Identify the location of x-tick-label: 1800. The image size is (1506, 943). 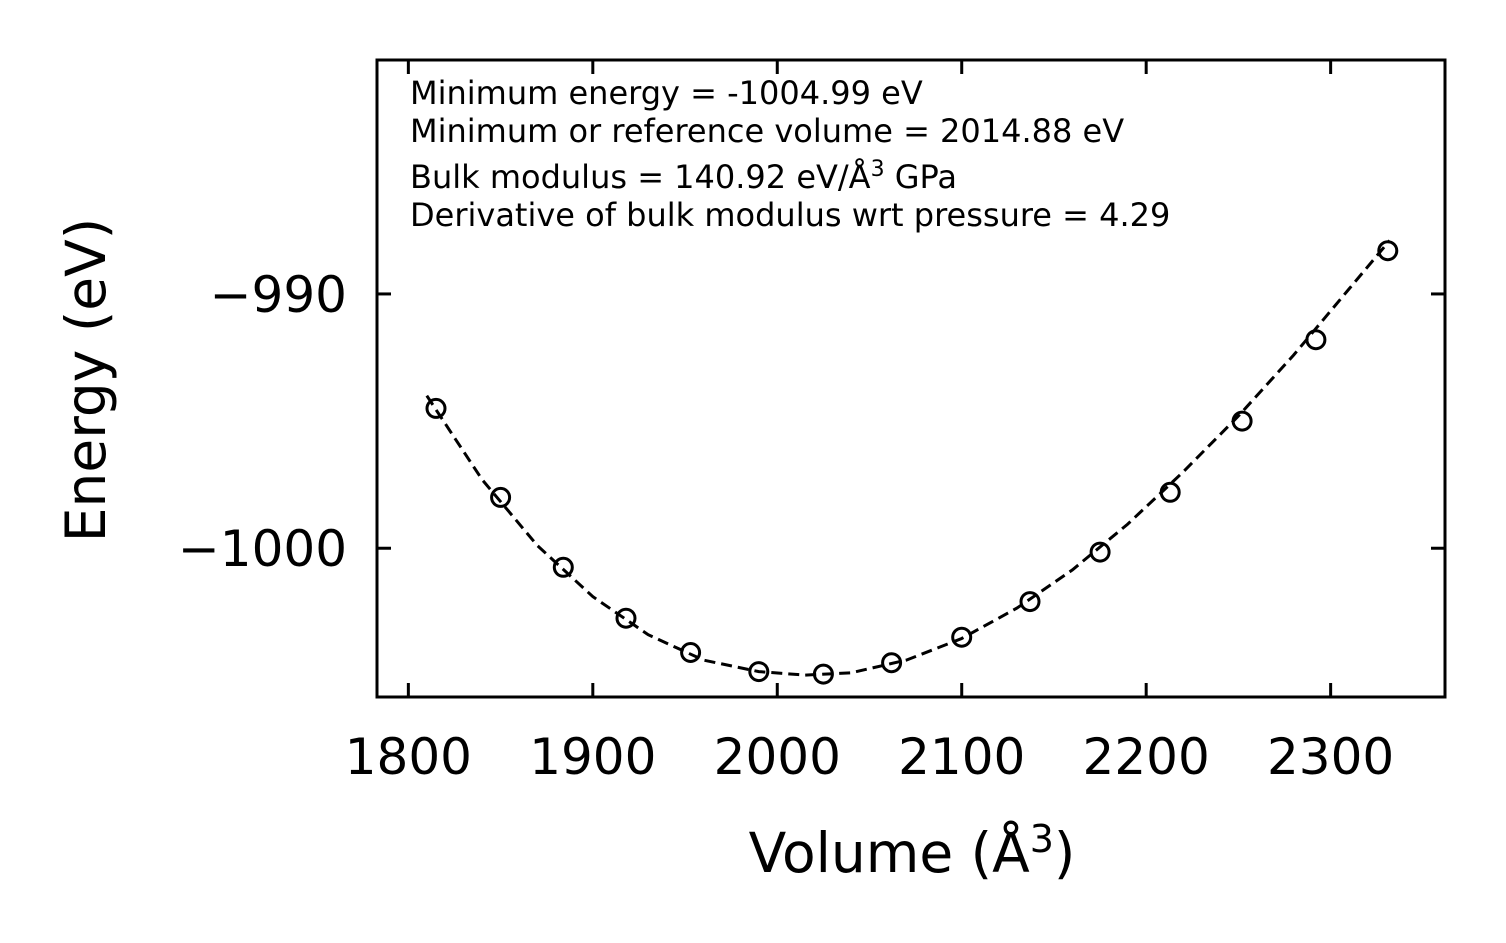
(408, 757).